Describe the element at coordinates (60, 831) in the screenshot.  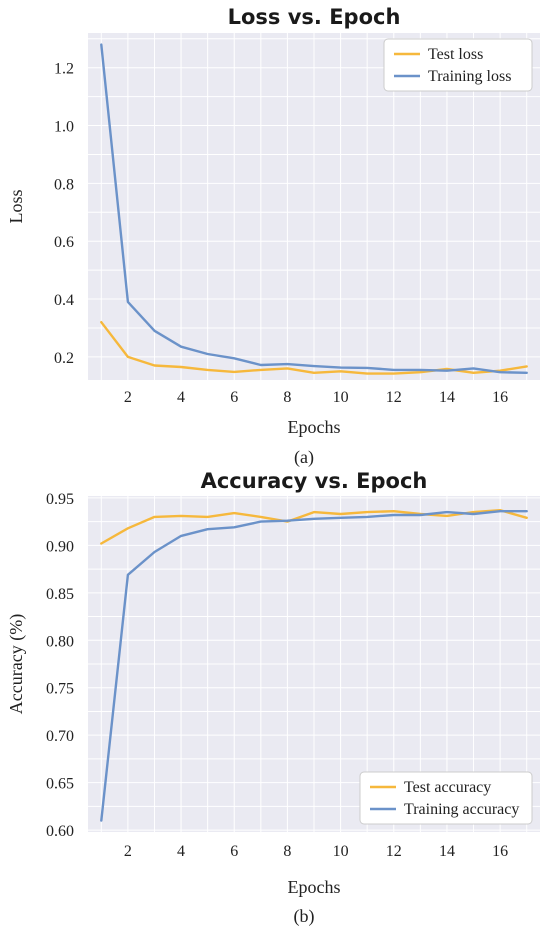
I see `y-tick-label: 0.60` at that location.